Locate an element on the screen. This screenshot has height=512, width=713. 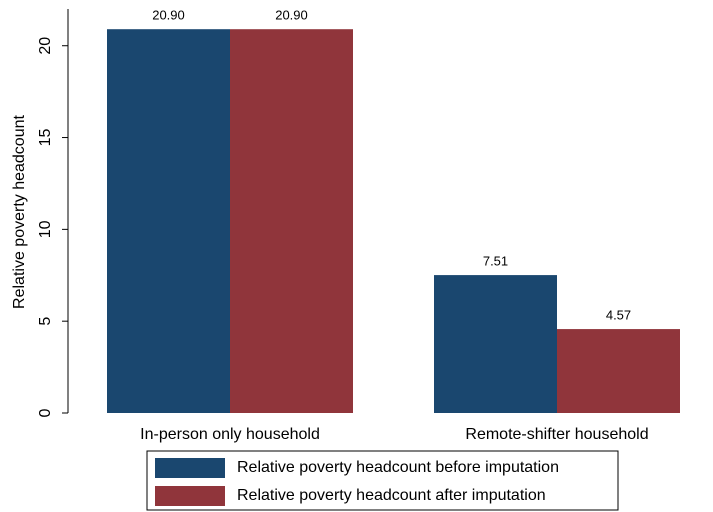
y-tick-label: 15 is located at coordinates (45, 138).